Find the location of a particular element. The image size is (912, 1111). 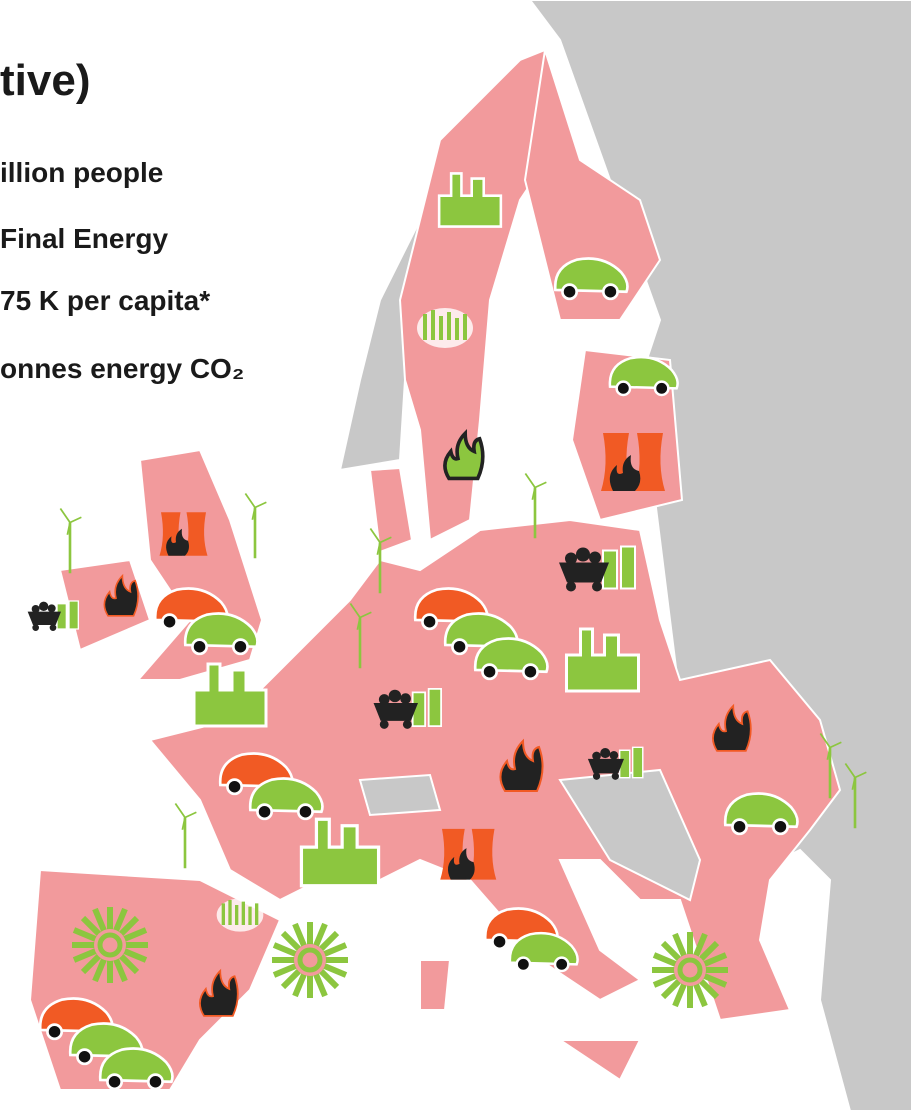

title: tive) is located at coordinates (45, 80).